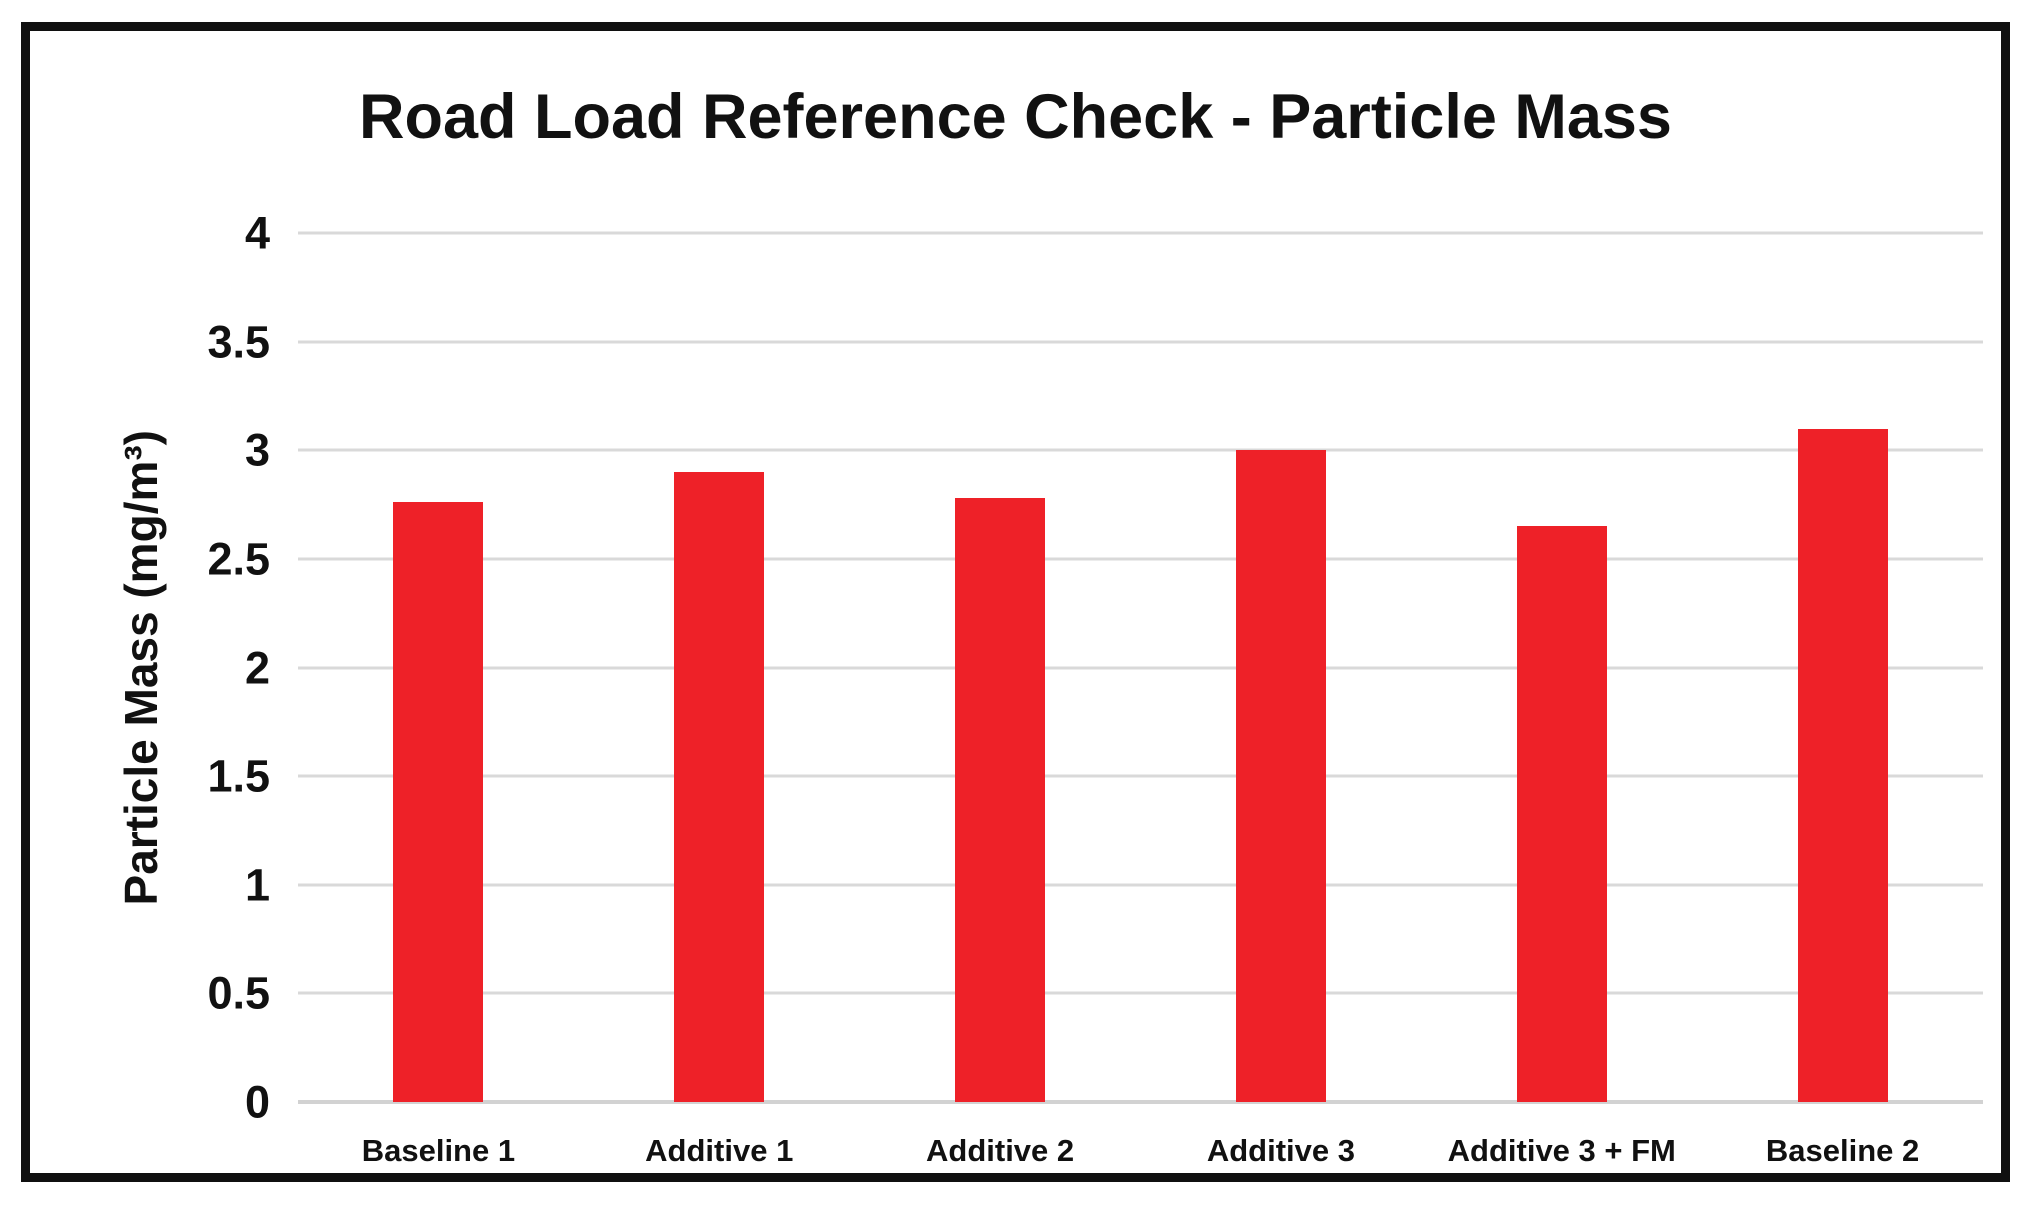 The width and height of the screenshot is (2033, 1208). Describe the element at coordinates (1842, 1150) in the screenshot. I see `x-category-label: Baseline 2` at that location.